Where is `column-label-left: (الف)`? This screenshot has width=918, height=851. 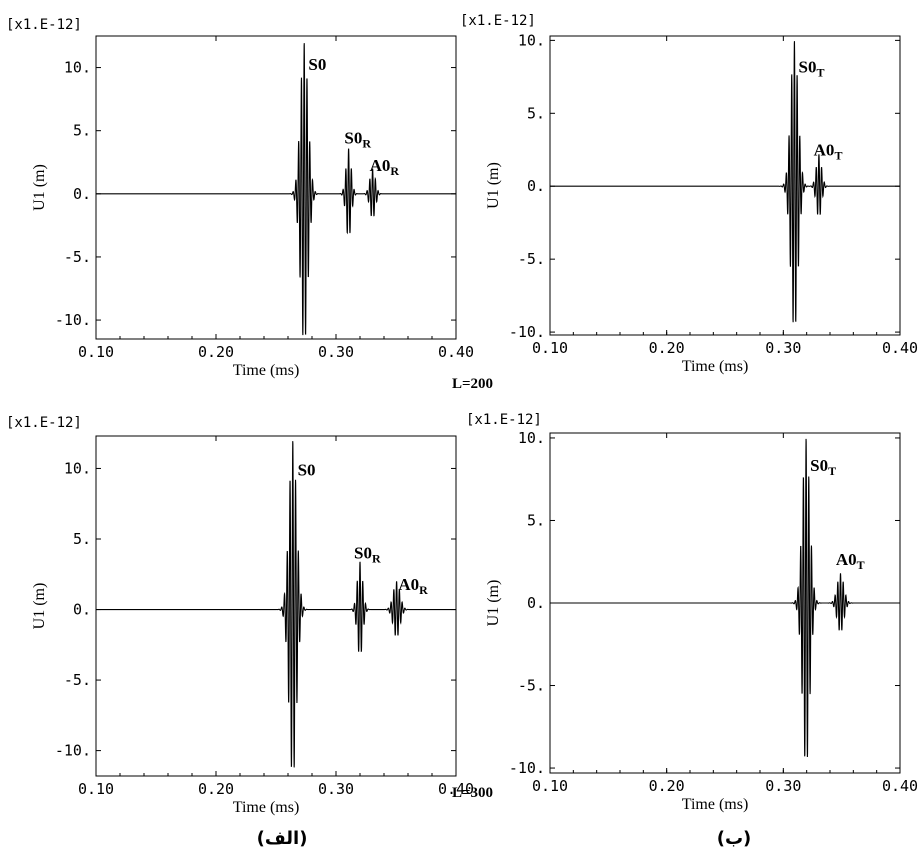
column-label-left: (الف) is located at coordinates (282, 838).